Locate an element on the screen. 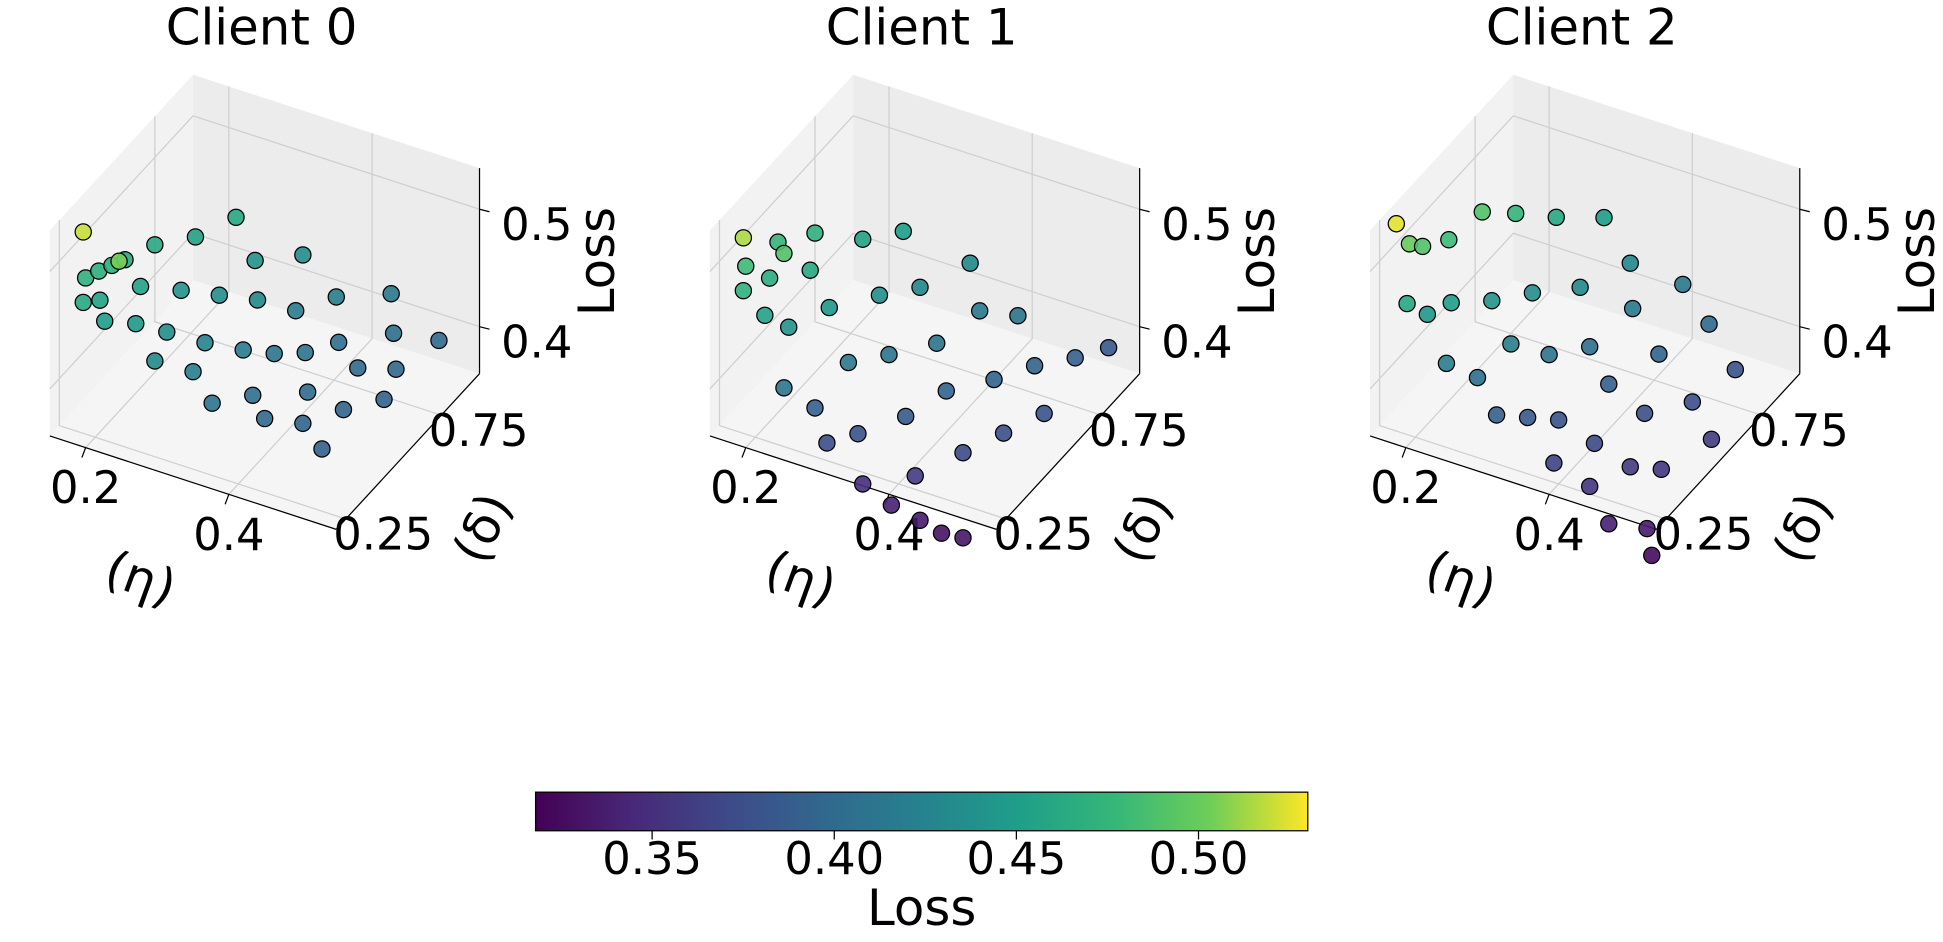 The image size is (1943, 942). chart-title: Client 1 is located at coordinates (922, 28).